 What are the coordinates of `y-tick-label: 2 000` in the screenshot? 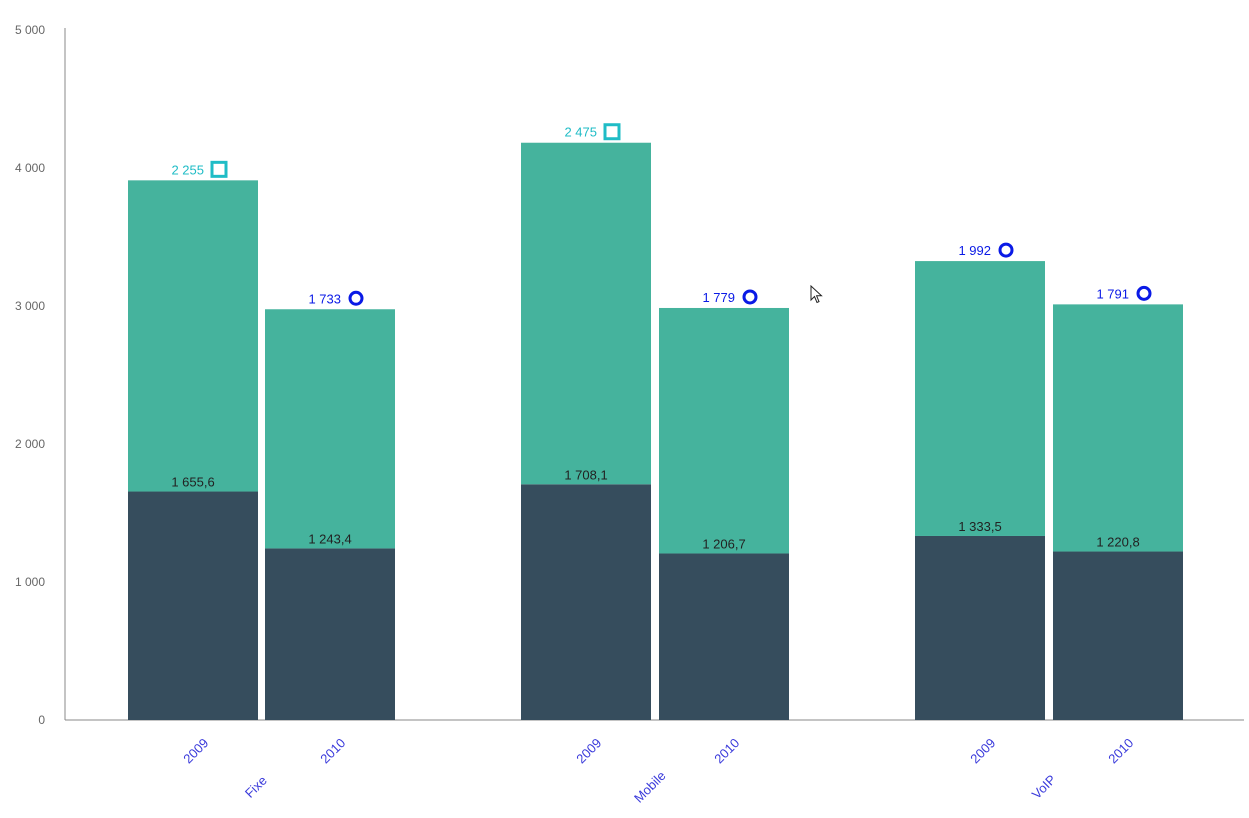 It's located at (30, 444).